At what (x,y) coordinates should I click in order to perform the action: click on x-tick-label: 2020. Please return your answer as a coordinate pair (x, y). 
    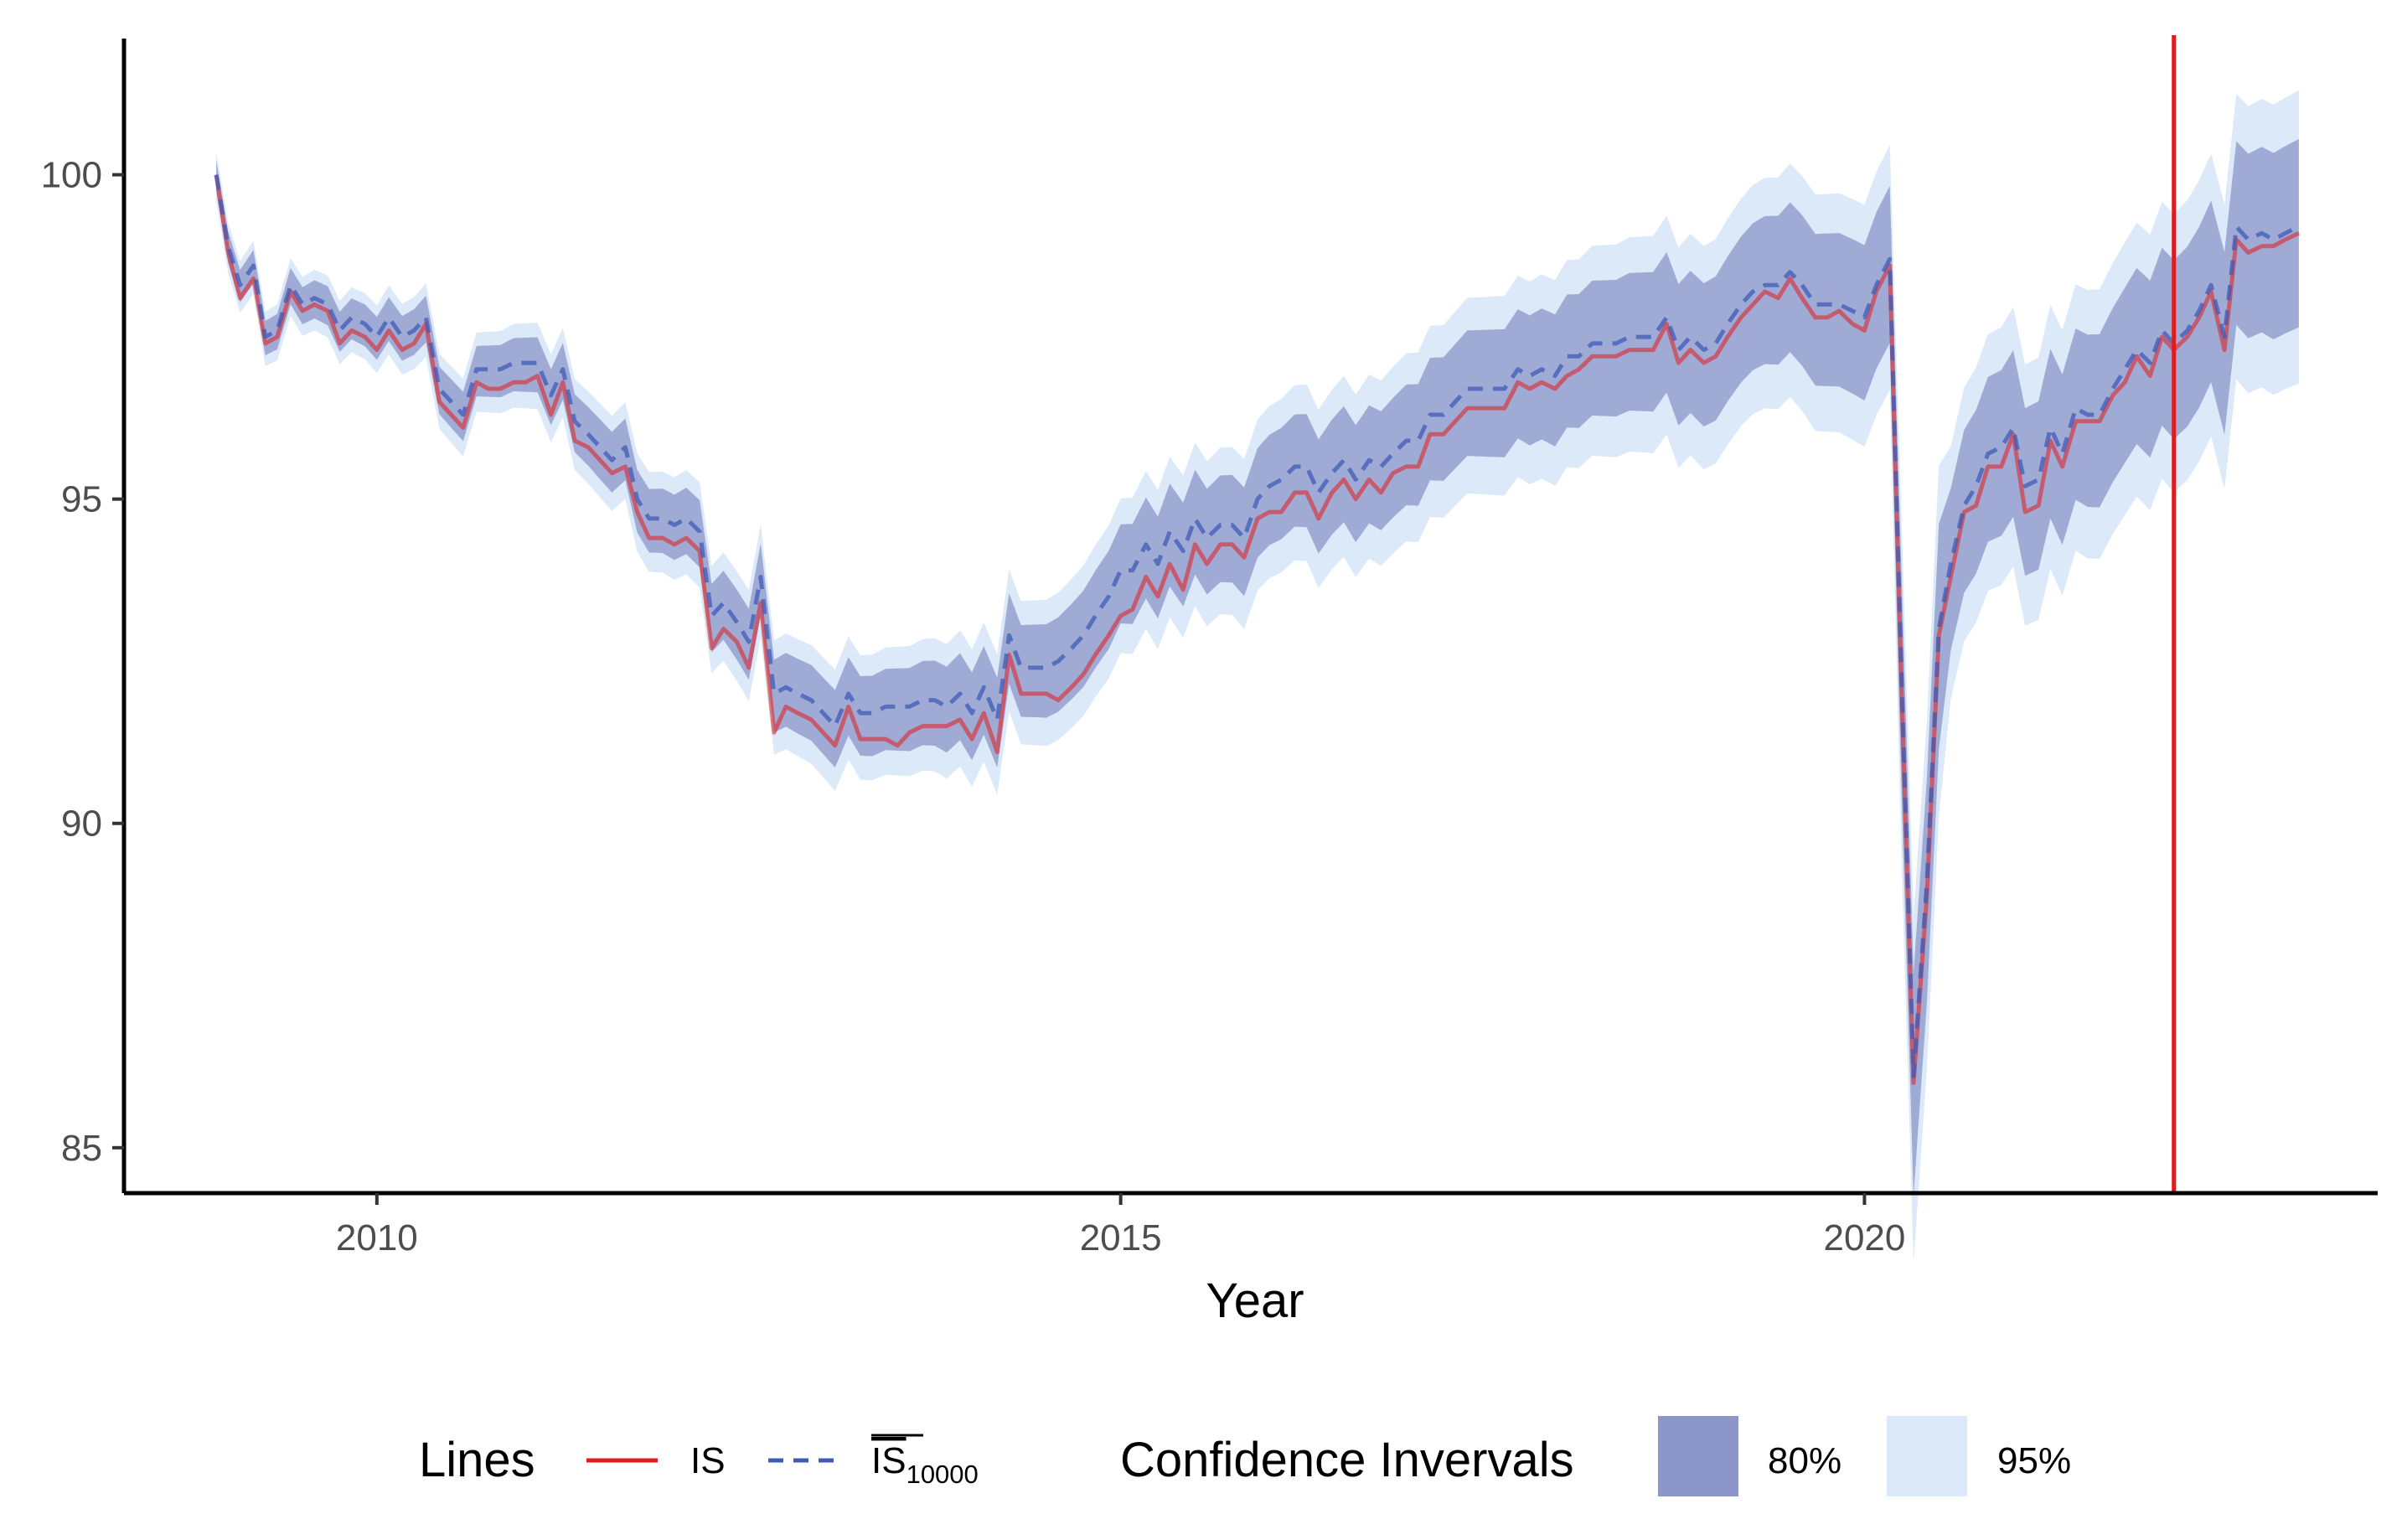
    Looking at the image, I should click on (1864, 1237).